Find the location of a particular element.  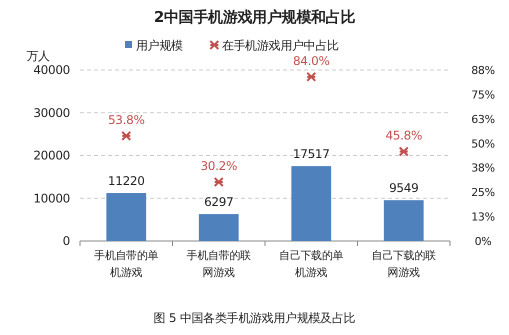

caption: 图 5 中国各类手机游戏用户规模及占比 is located at coordinates (255, 318).